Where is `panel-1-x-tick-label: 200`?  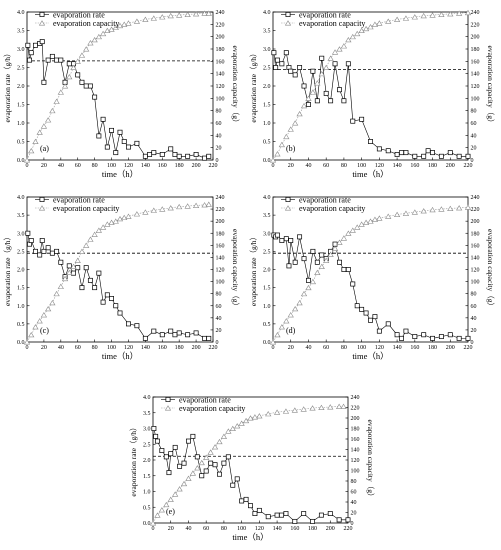
panel-1-x-tick-label: 200 is located at coordinates (196, 166).